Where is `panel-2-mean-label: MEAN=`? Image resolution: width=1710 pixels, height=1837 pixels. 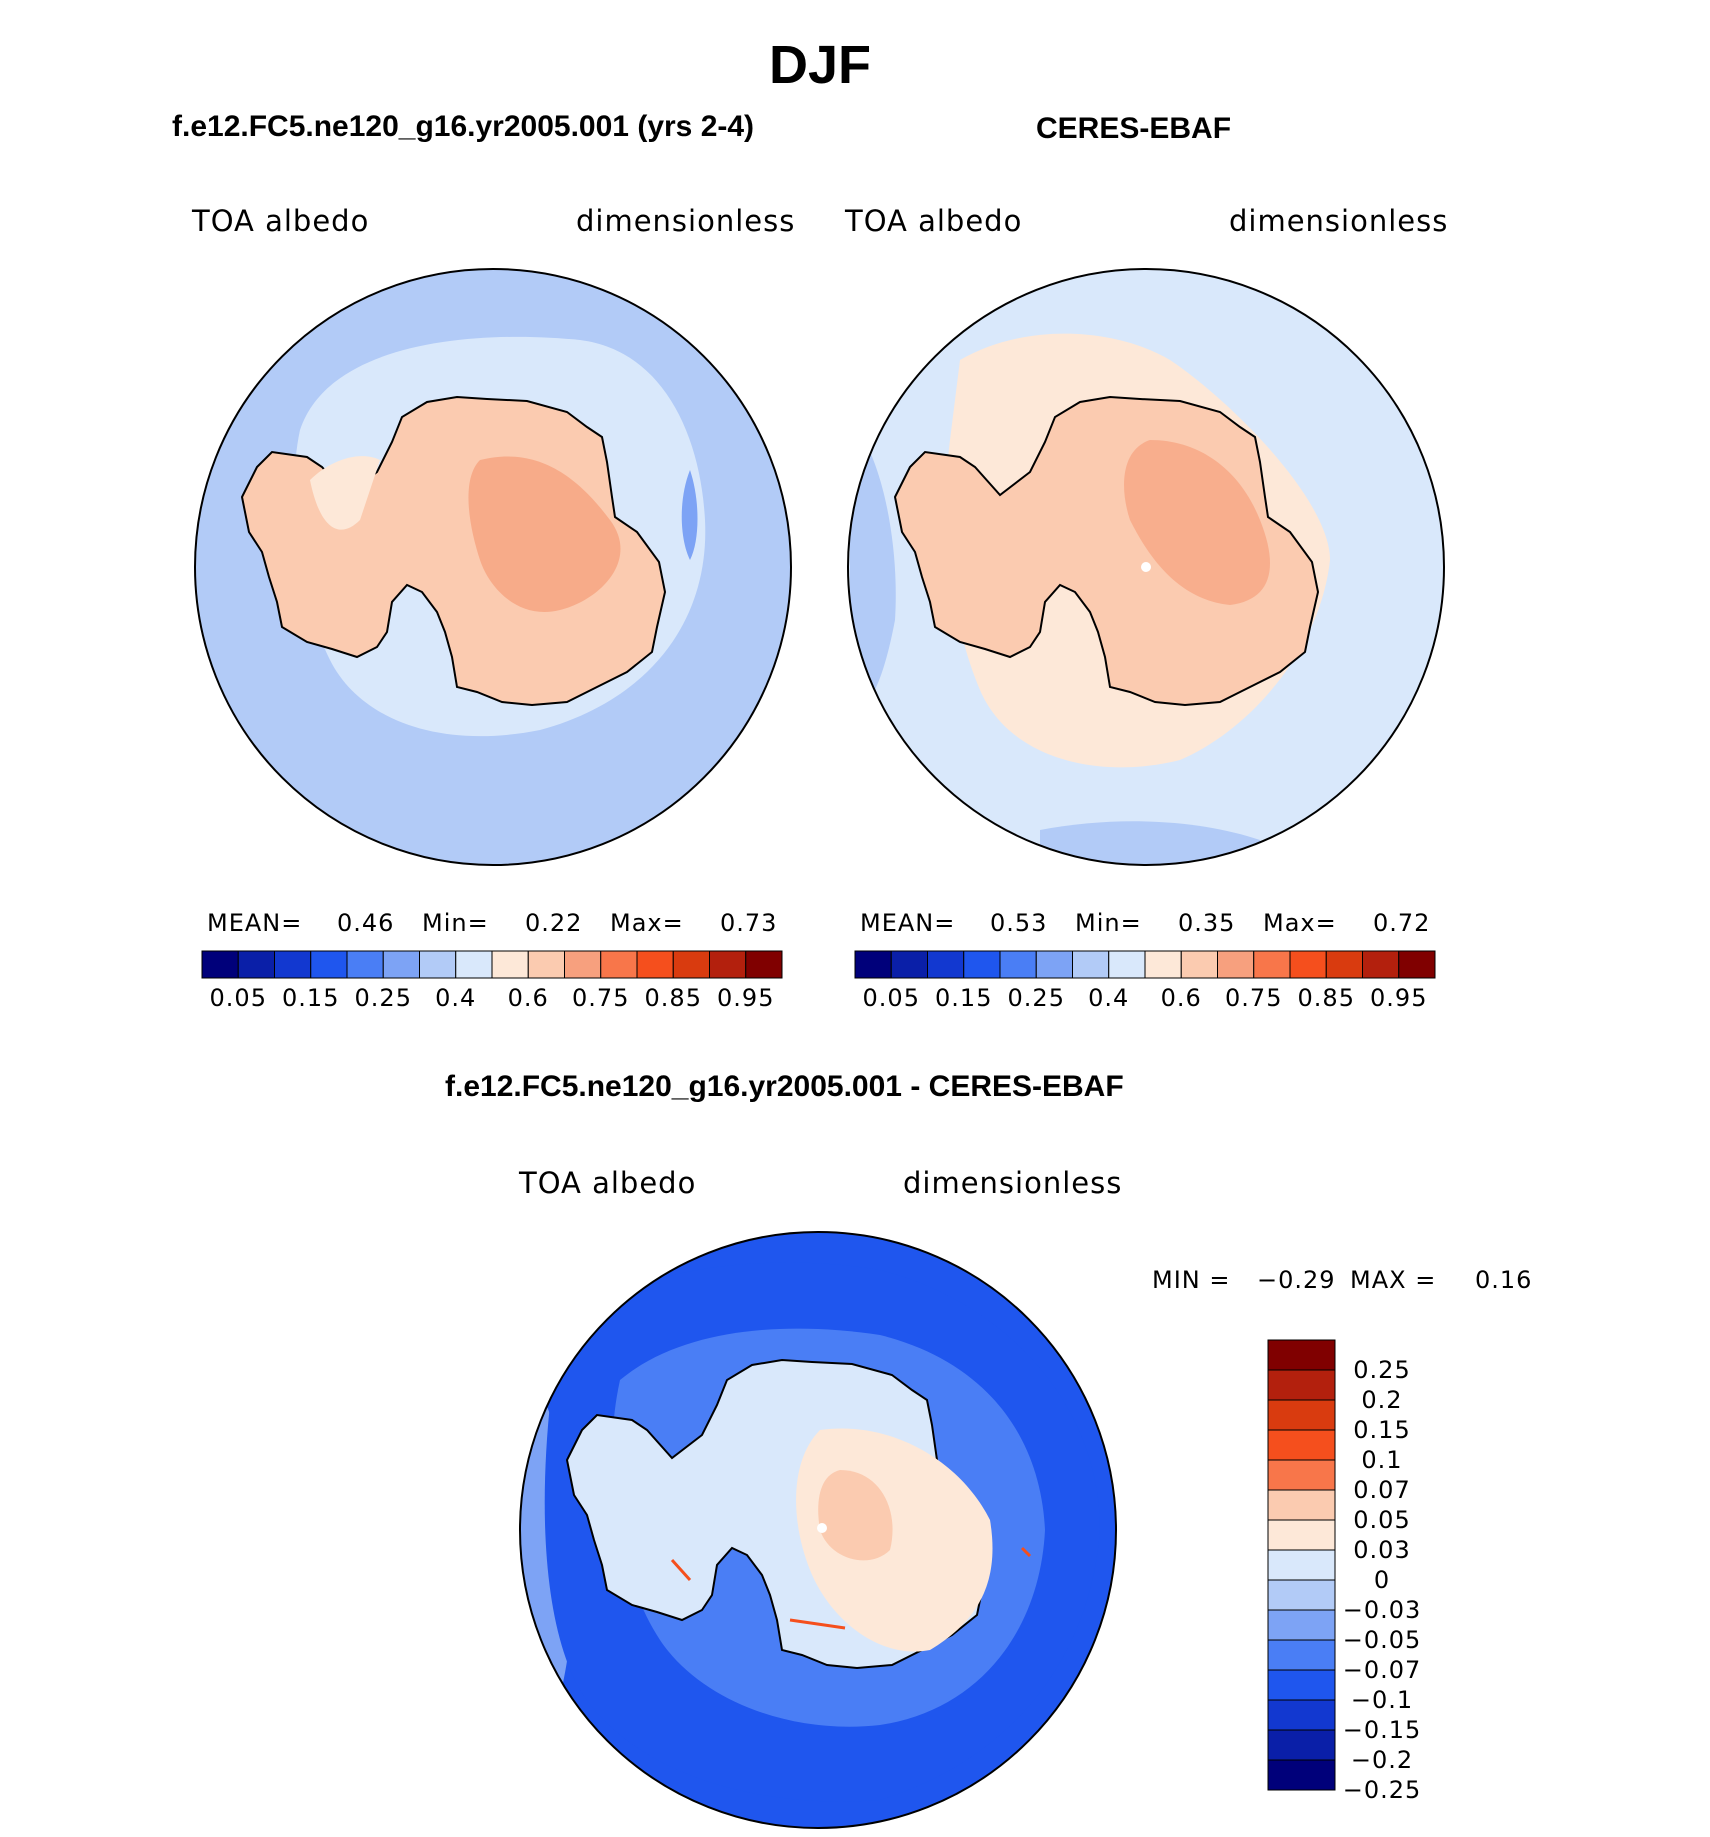 panel-2-mean-label: MEAN= is located at coordinates (908, 923).